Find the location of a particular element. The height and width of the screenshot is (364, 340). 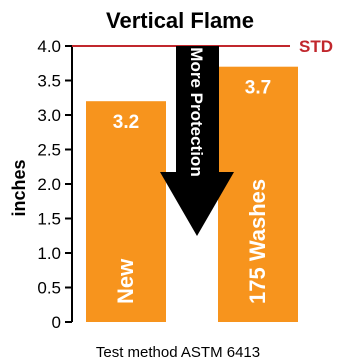

y-tick-label: 4.0 is located at coordinates (49, 46).